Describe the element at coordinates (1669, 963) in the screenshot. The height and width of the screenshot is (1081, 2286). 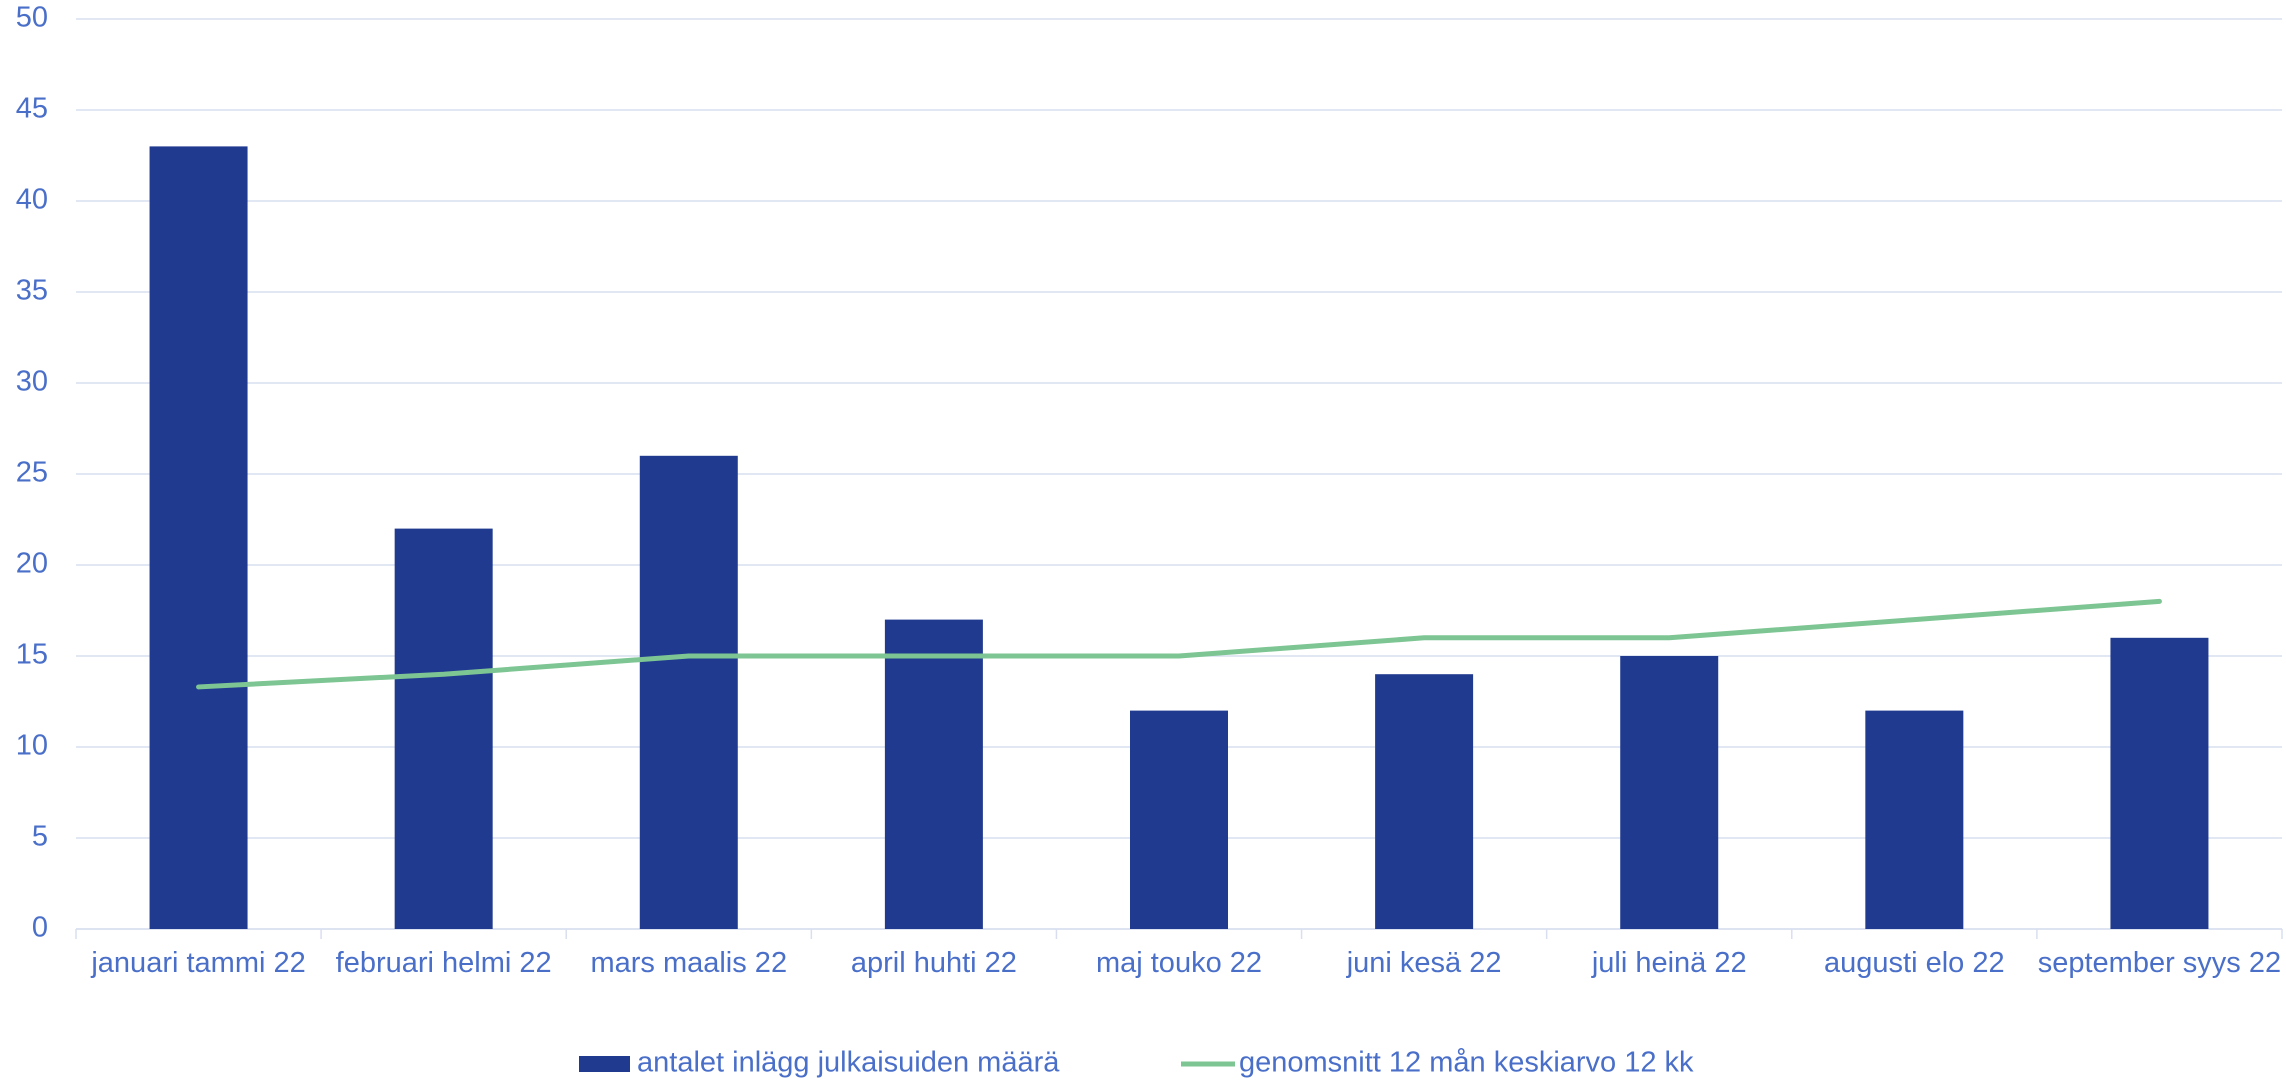
I see `x-tick-label: juli heinä 22` at that location.